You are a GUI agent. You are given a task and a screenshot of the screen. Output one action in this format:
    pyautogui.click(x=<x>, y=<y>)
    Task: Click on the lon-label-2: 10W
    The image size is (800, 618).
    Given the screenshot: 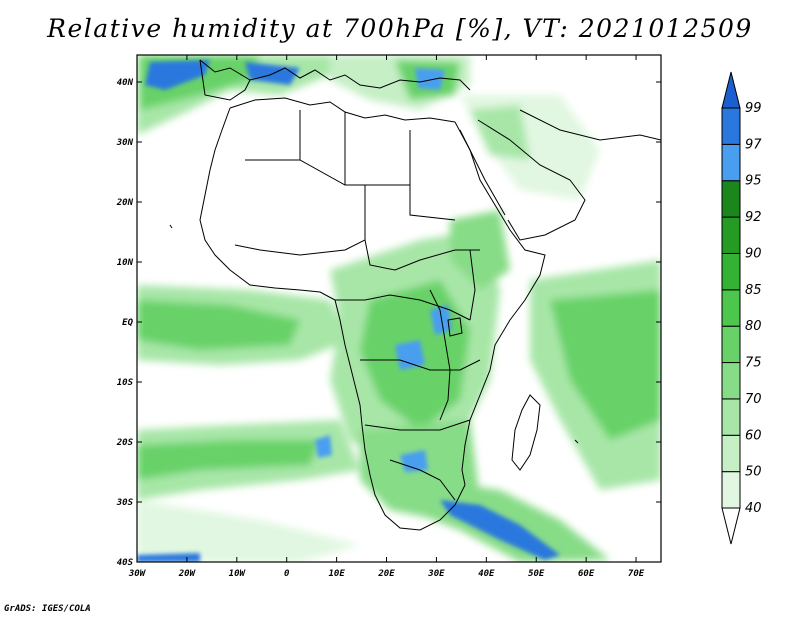 What is the action you would take?
    pyautogui.click(x=238, y=574)
    